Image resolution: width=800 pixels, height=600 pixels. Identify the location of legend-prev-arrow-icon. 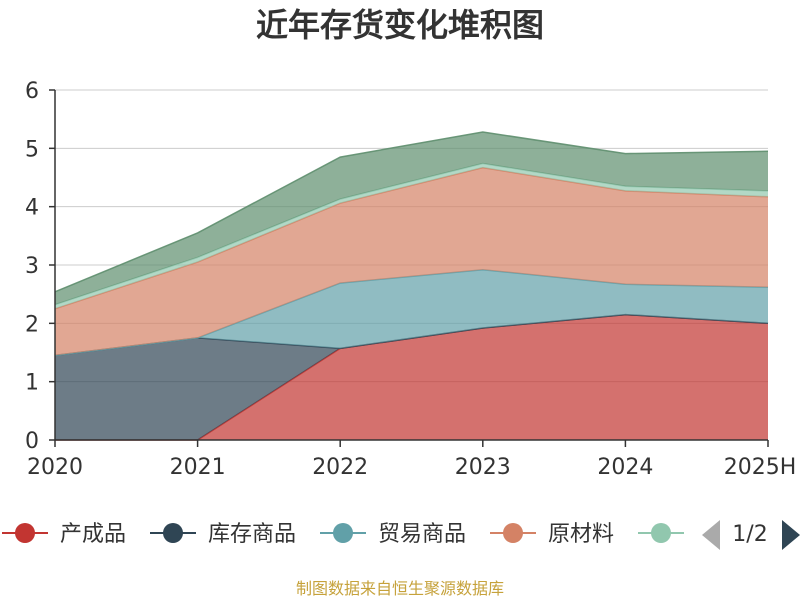
(711, 535).